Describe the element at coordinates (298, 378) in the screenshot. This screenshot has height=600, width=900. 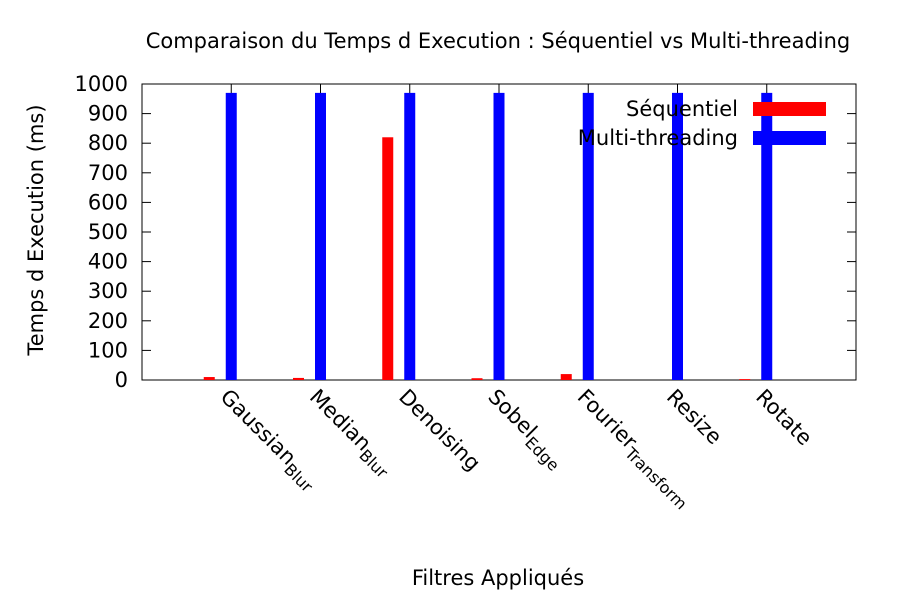
I see `bar-sequentiel-medianblur` at that location.